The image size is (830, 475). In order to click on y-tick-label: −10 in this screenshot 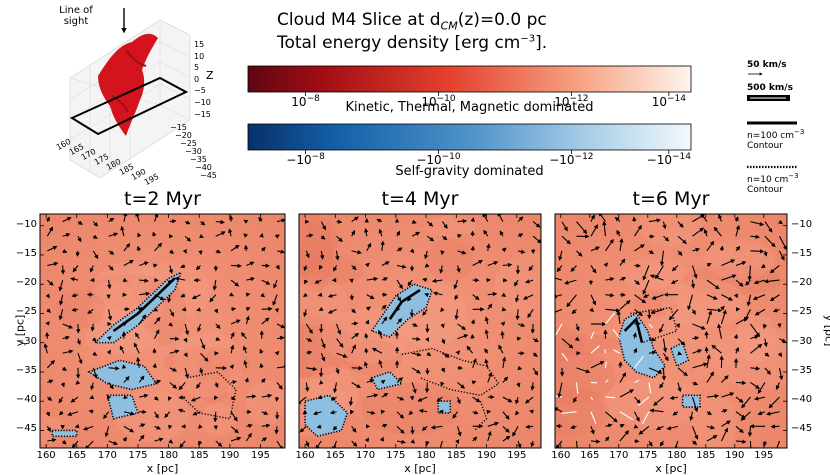, I will do `click(26, 224)`.